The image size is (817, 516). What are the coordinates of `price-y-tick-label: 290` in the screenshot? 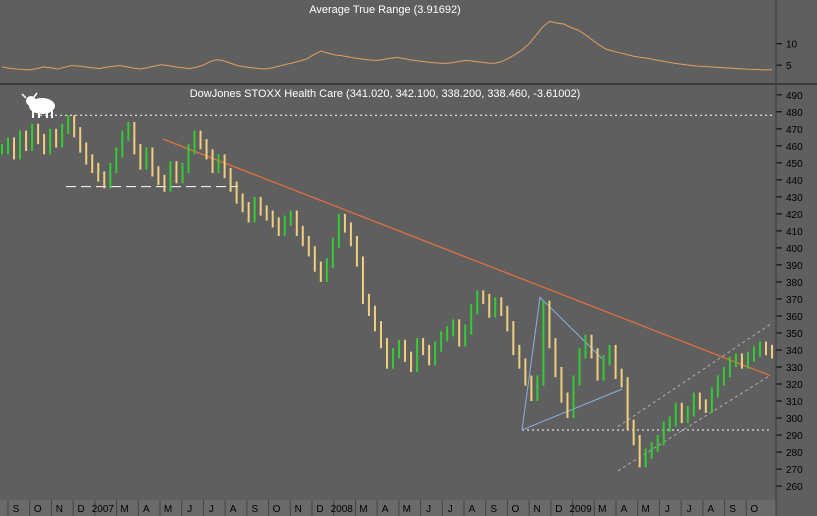 It's located at (794, 436).